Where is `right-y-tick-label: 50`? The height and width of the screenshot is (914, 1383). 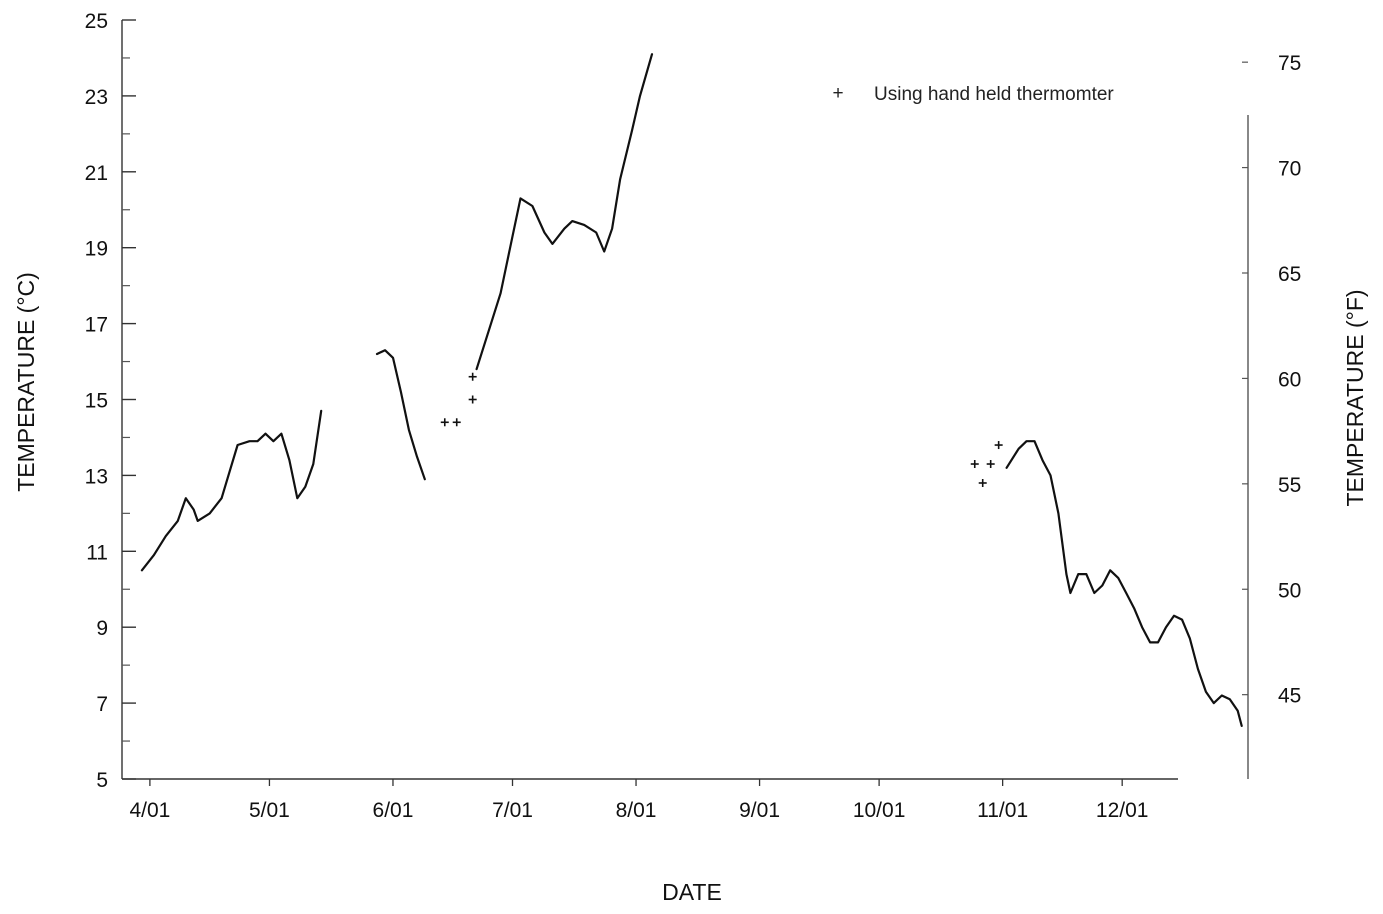 right-y-tick-label: 50 is located at coordinates (1289, 590).